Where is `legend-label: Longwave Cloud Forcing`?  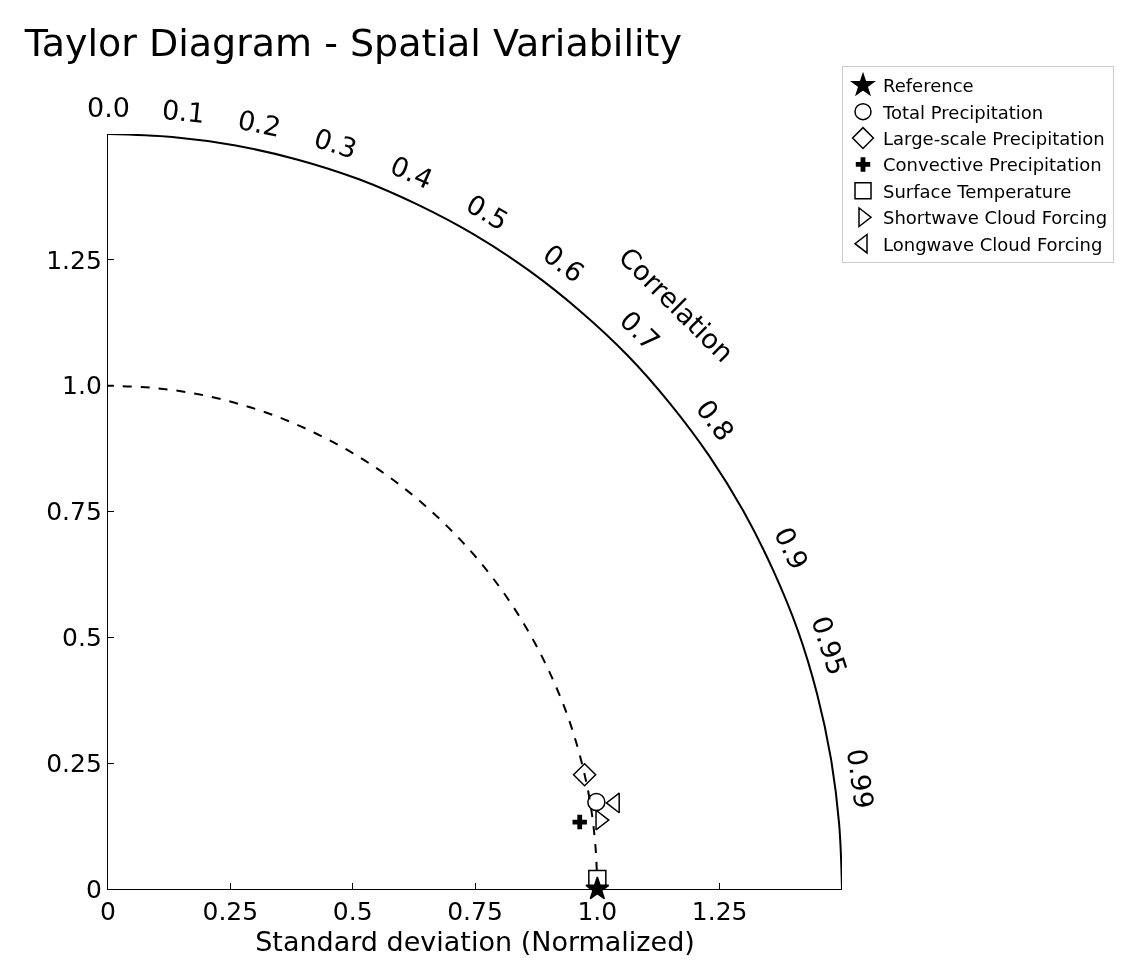
legend-label: Longwave Cloud Forcing is located at coordinates (993, 244).